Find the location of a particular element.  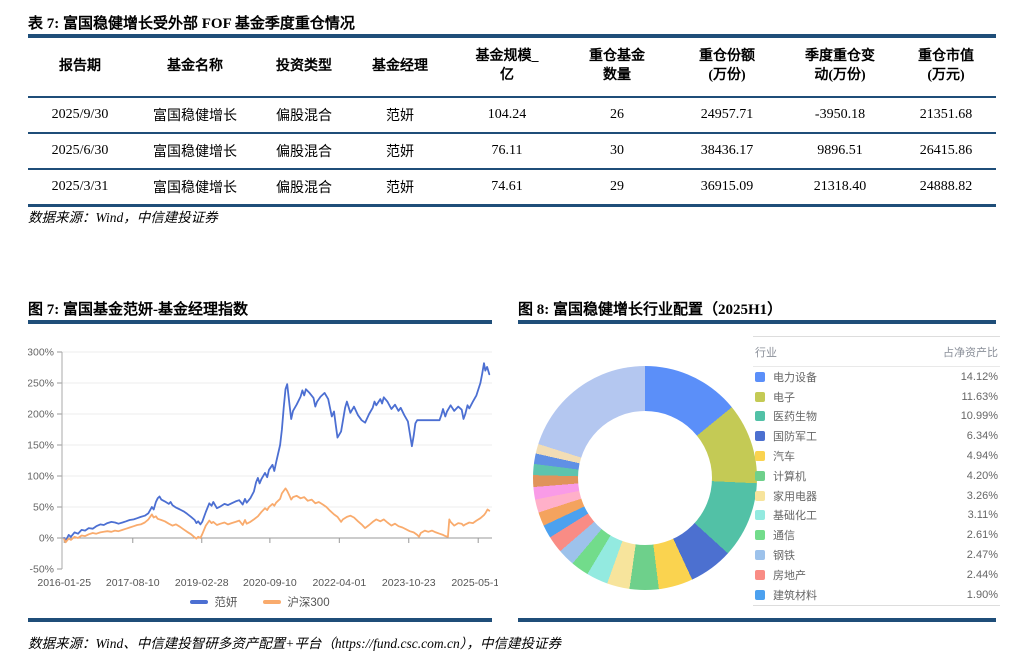

industry-value: 2.44% is located at coordinates (982, 574).